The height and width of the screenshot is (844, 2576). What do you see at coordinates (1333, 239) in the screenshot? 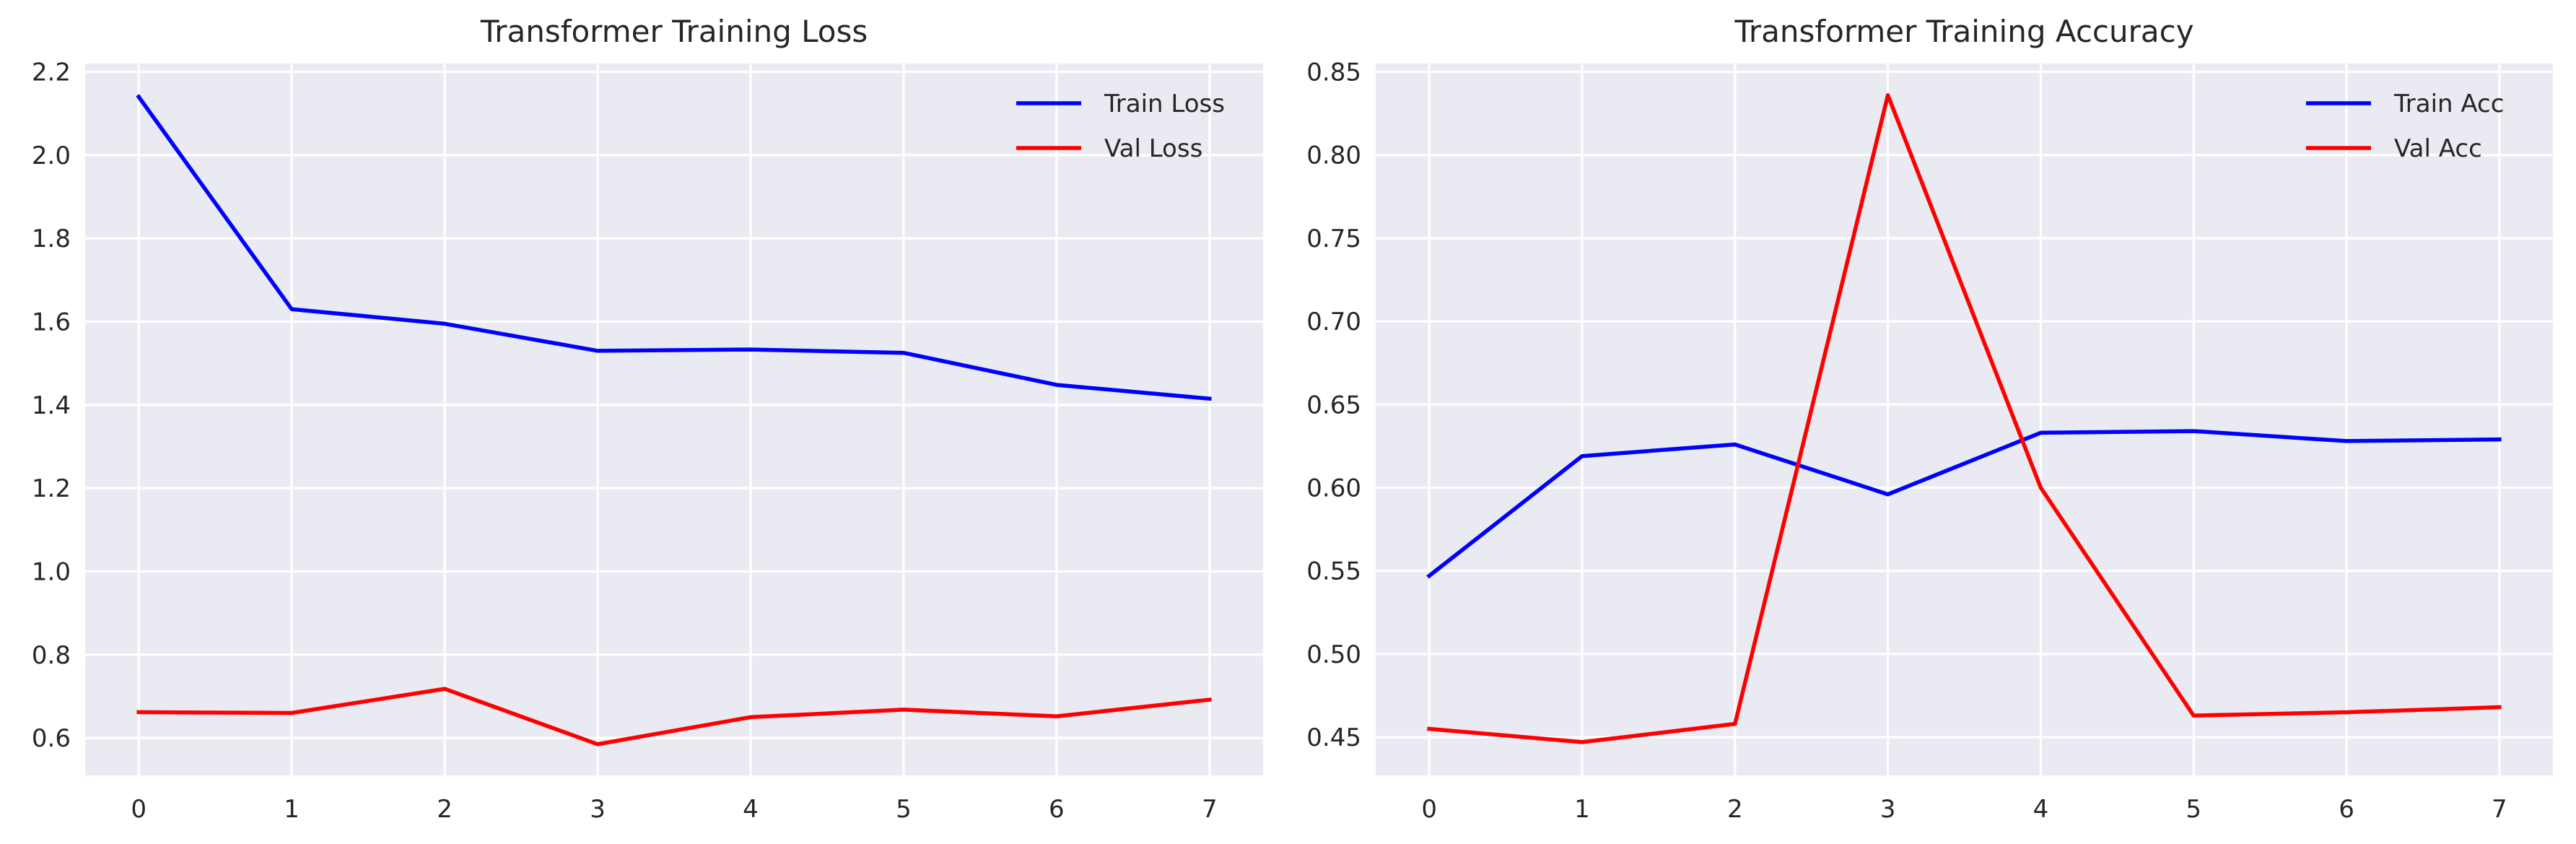
I see `y-tick-label: 0.75` at bounding box center [1333, 239].